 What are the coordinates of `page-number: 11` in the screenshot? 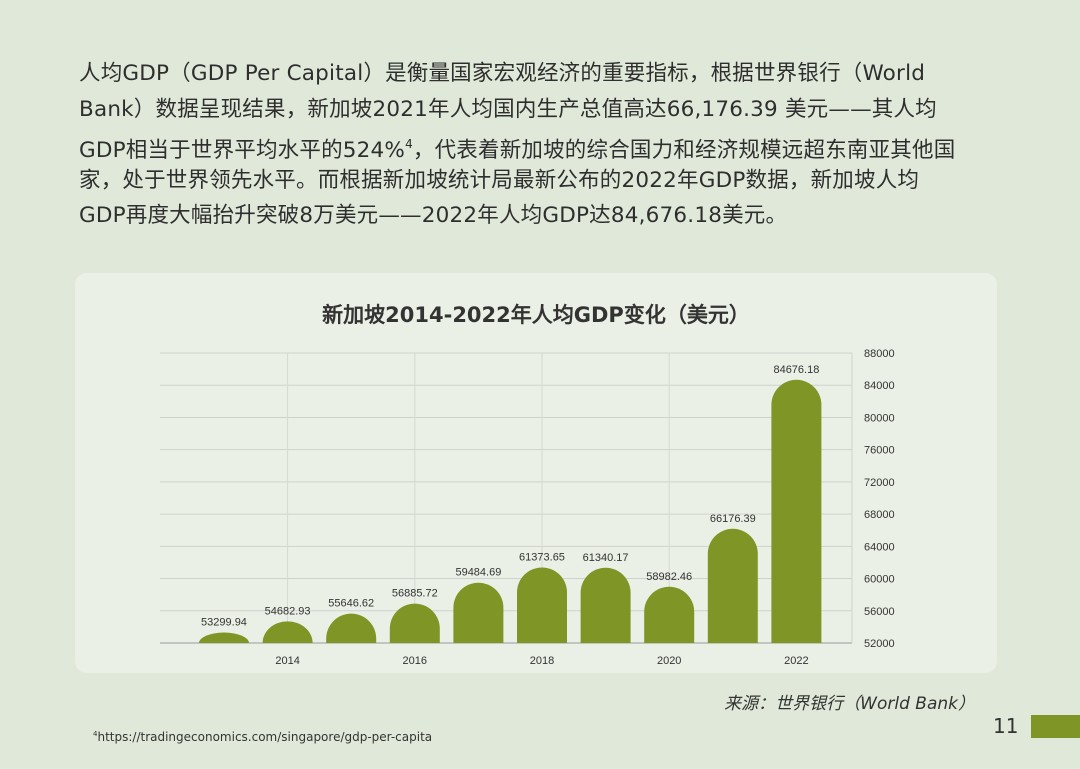 It's located at (1006, 726).